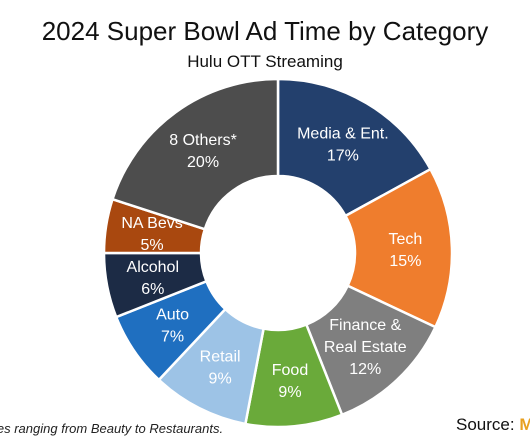 Image resolution: width=530 pixels, height=443 pixels. What do you see at coordinates (343, 144) in the screenshot?
I see `donut-slice-label-0: Media & Ent. 17%` at bounding box center [343, 144].